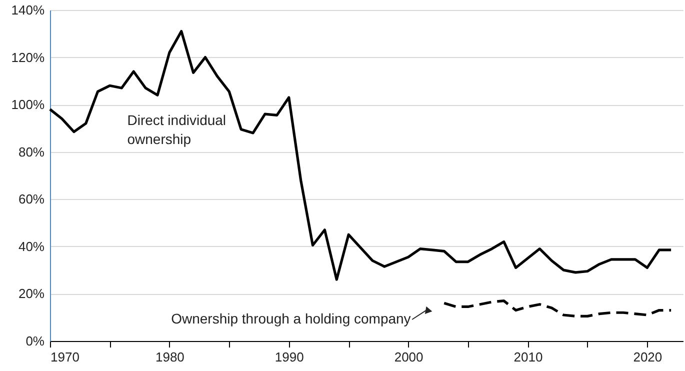 Image resolution: width=685 pixels, height=371 pixels. I want to click on y-tick-label: 100%, so click(28, 104).